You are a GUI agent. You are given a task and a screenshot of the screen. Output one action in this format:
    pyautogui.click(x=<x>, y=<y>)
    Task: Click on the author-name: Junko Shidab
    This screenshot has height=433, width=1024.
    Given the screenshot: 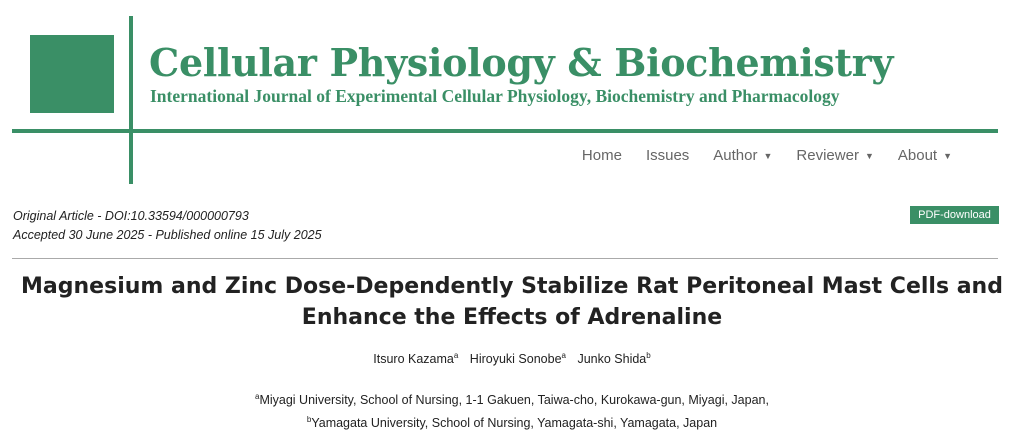 What is the action you would take?
    pyautogui.click(x=614, y=359)
    